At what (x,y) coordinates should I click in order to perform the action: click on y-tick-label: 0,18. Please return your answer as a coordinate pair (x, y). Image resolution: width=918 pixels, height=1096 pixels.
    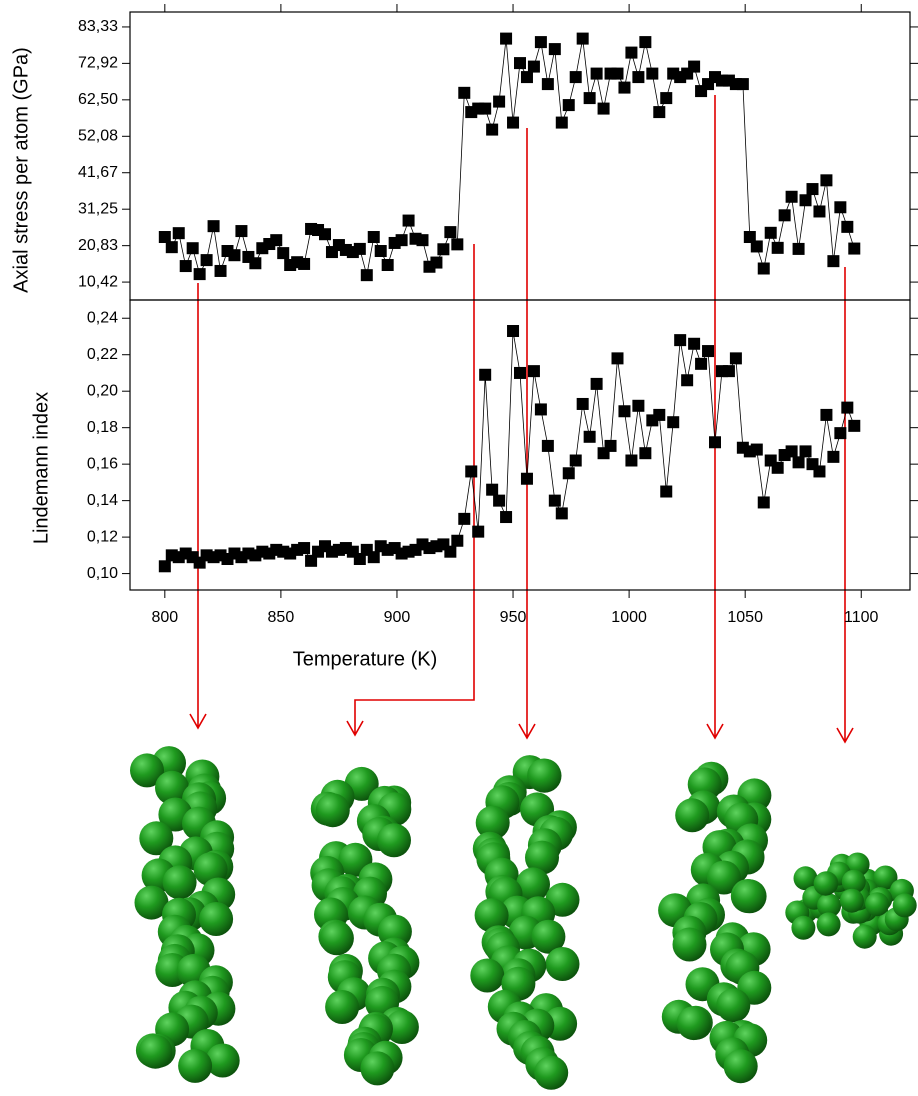
    Looking at the image, I should click on (102, 427).